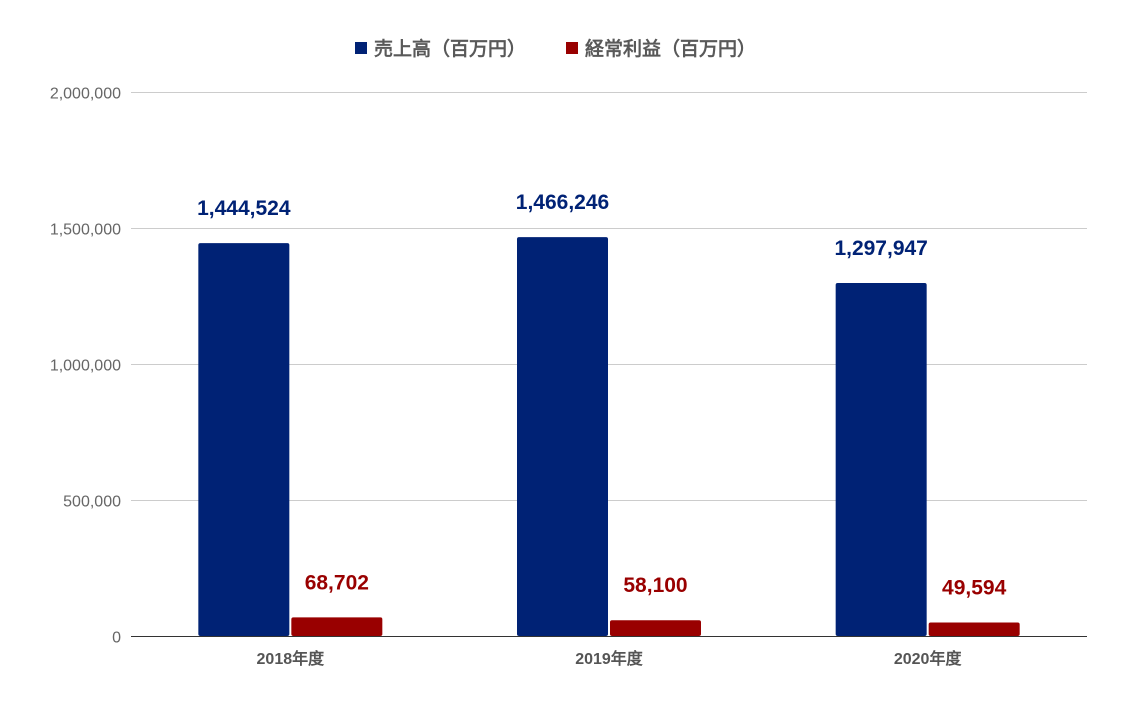 This screenshot has height=708, width=1122. I want to click on y-tick-label: 1,000,000, so click(85, 366).